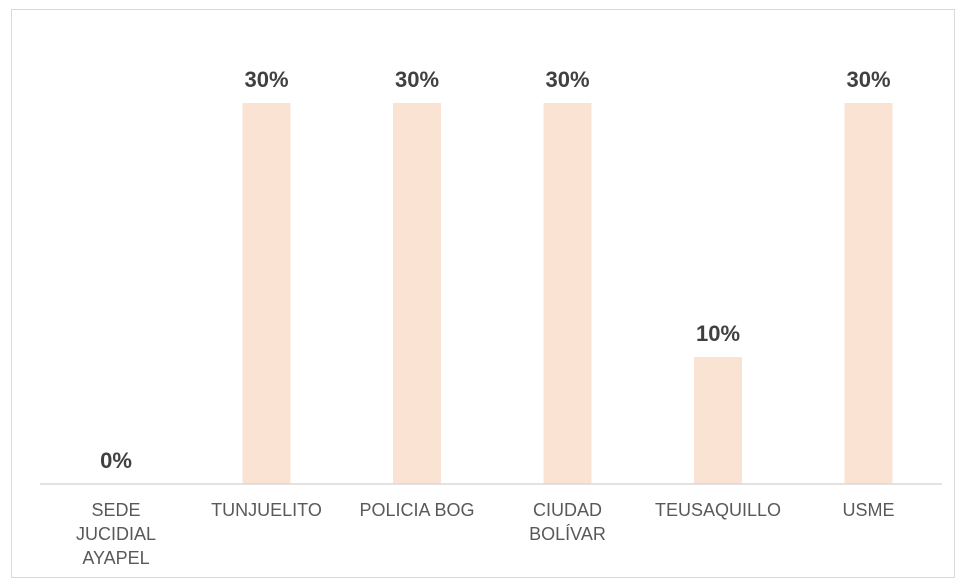 This screenshot has height=579, width=957. What do you see at coordinates (567, 510) in the screenshot?
I see `category-label-3-line-0: CIUDAD` at bounding box center [567, 510].